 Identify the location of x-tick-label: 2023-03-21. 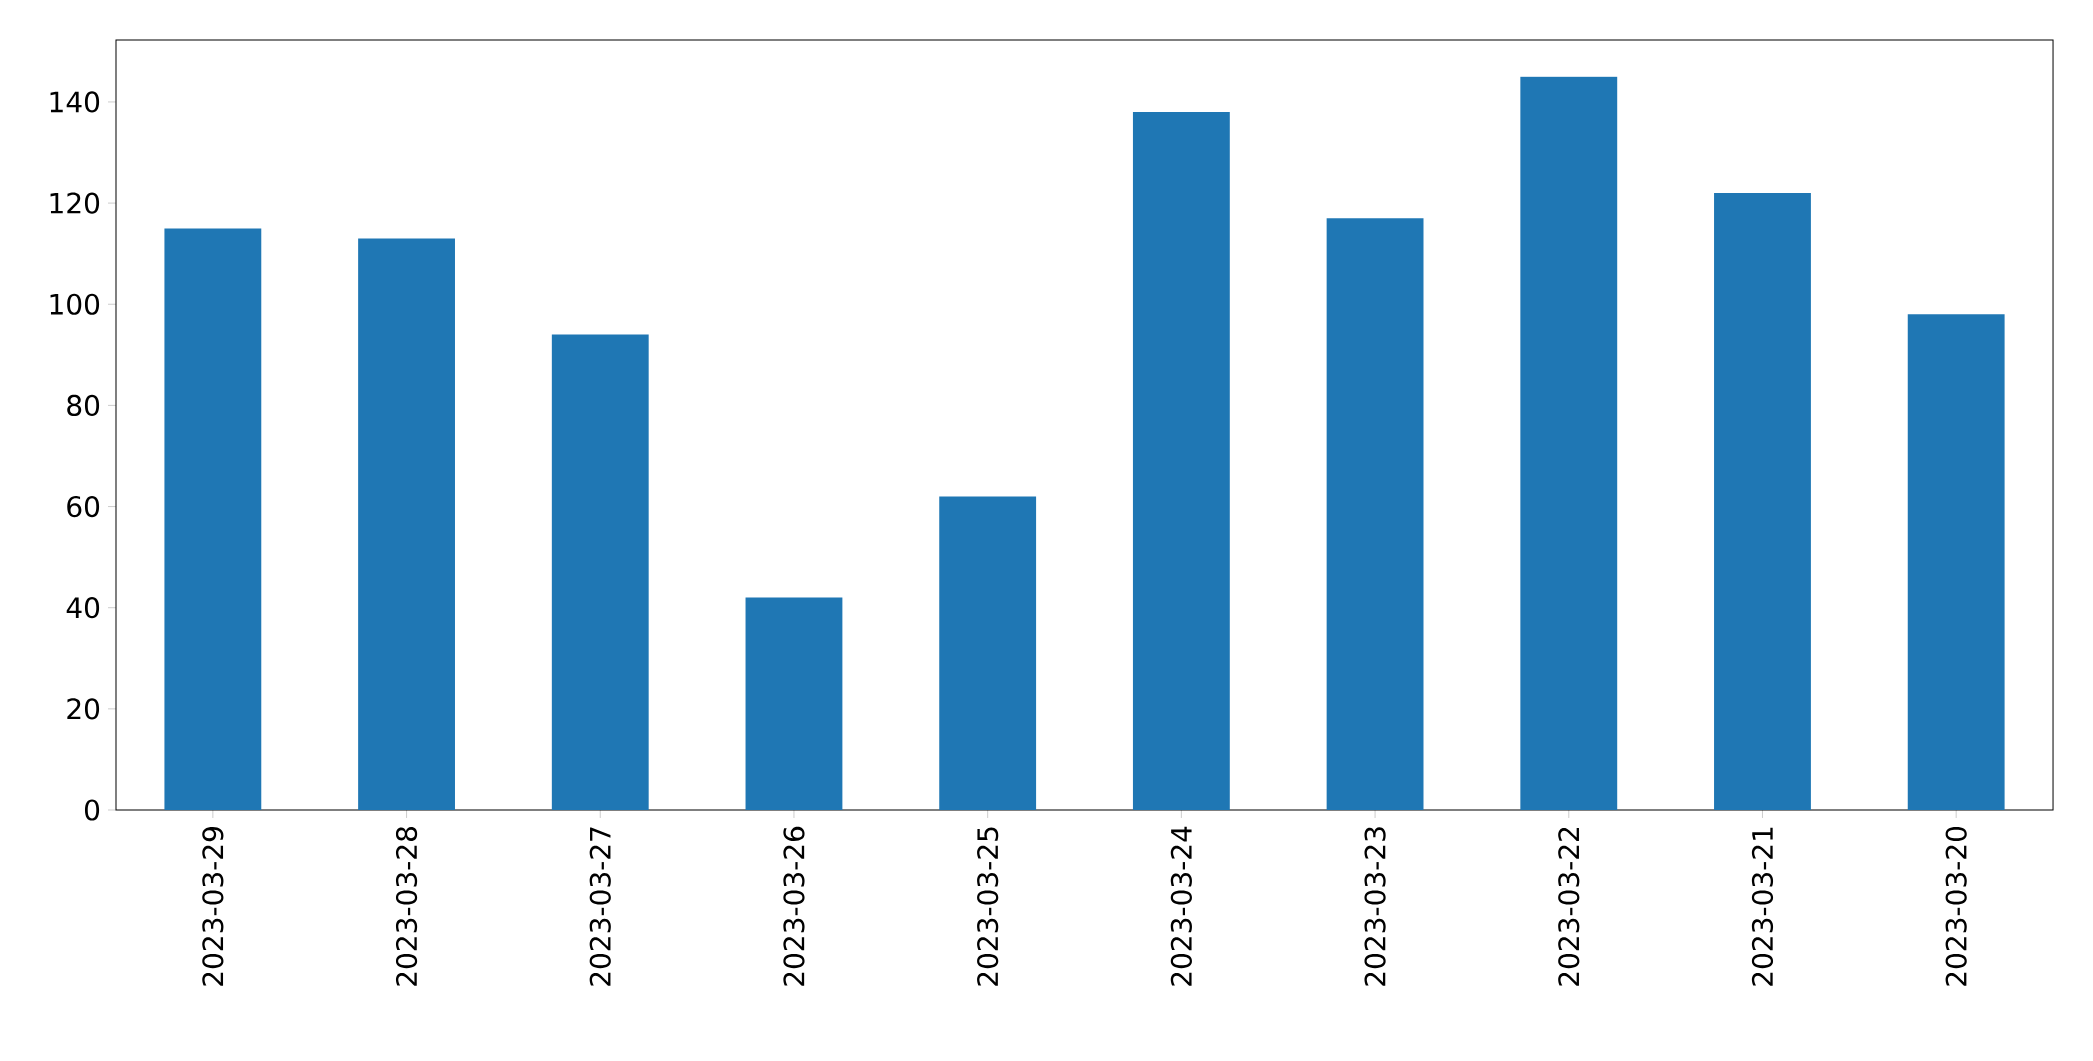
(1762, 906).